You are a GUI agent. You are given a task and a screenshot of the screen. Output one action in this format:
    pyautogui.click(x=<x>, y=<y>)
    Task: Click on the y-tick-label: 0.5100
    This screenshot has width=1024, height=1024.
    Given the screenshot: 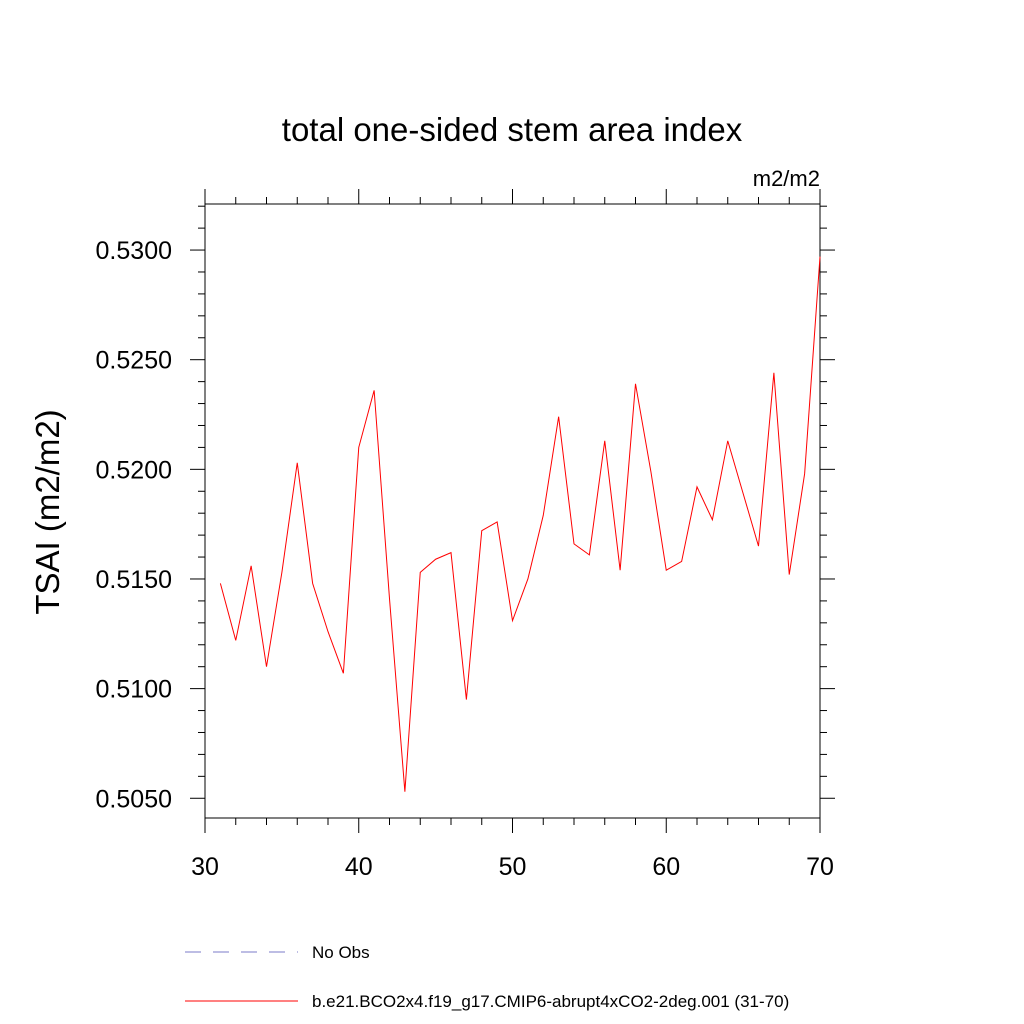 What is the action you would take?
    pyautogui.click(x=134, y=690)
    